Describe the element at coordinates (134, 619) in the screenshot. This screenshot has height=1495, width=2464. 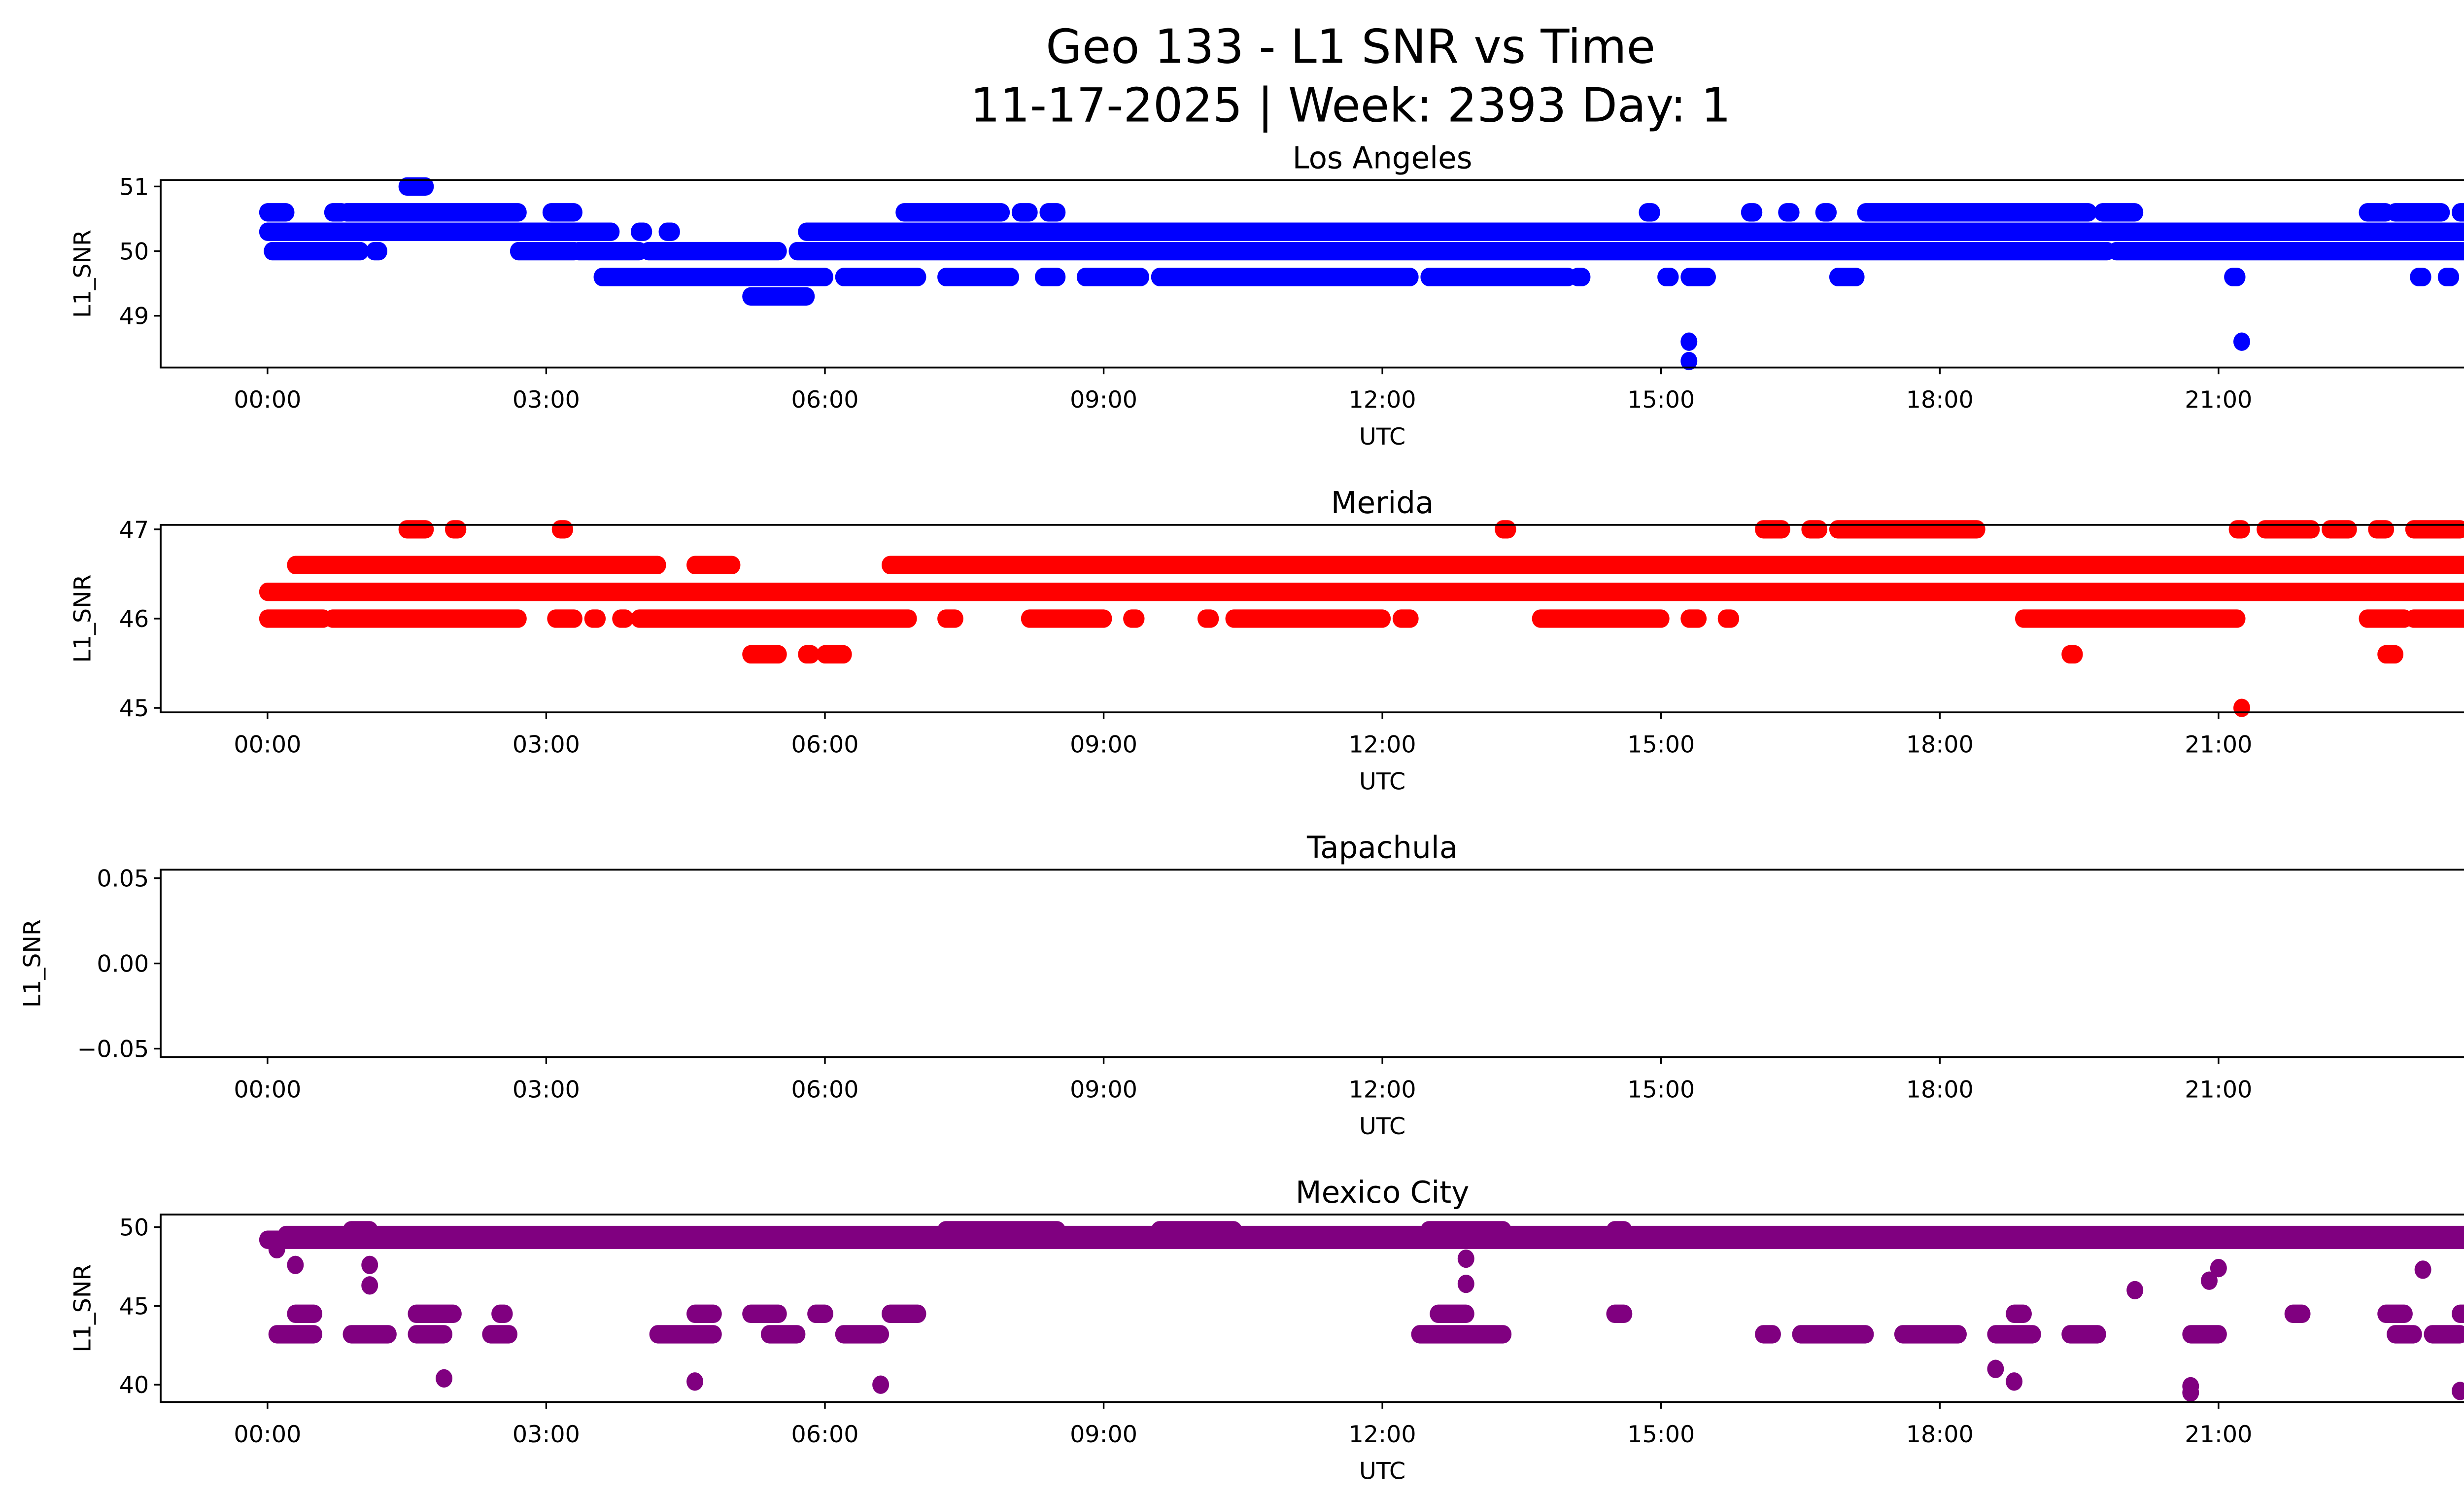
I see `y-tick-label: 46` at that location.